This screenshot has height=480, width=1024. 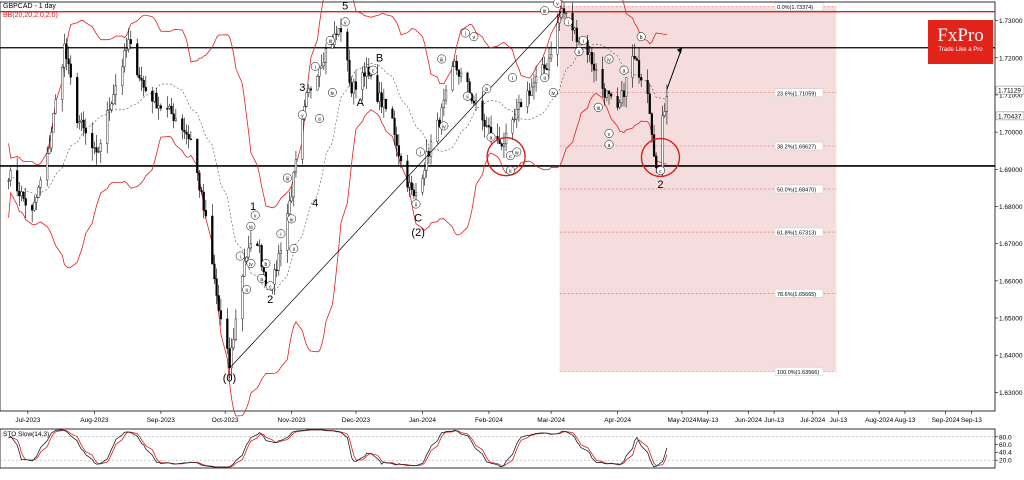 What do you see at coordinates (292, 420) in the screenshot?
I see `x-tick-label: Nov-2023` at bounding box center [292, 420].